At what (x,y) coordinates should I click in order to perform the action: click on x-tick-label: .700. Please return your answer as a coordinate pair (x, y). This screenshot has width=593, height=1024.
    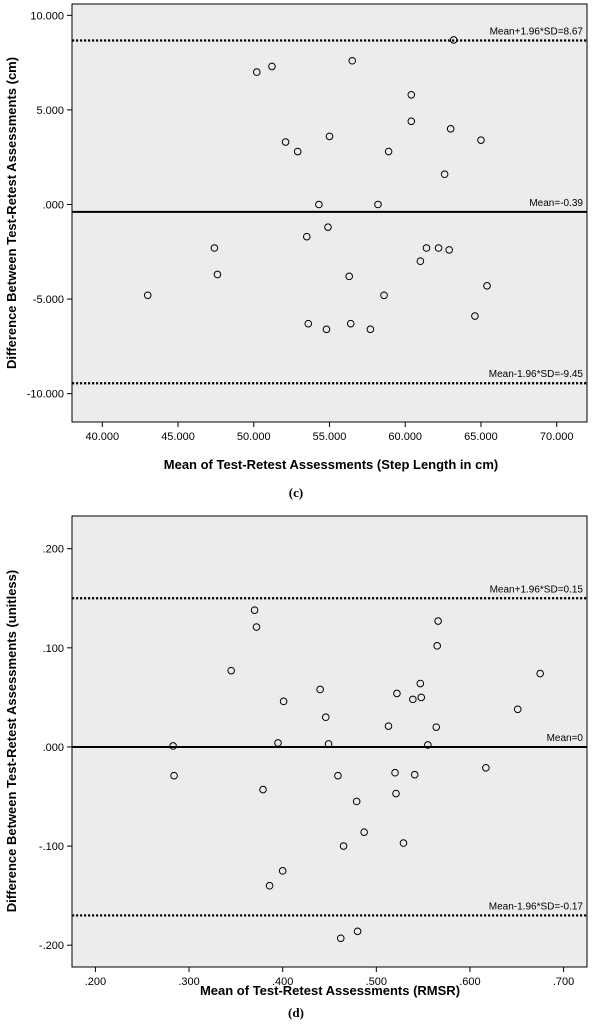
    Looking at the image, I should click on (563, 982).